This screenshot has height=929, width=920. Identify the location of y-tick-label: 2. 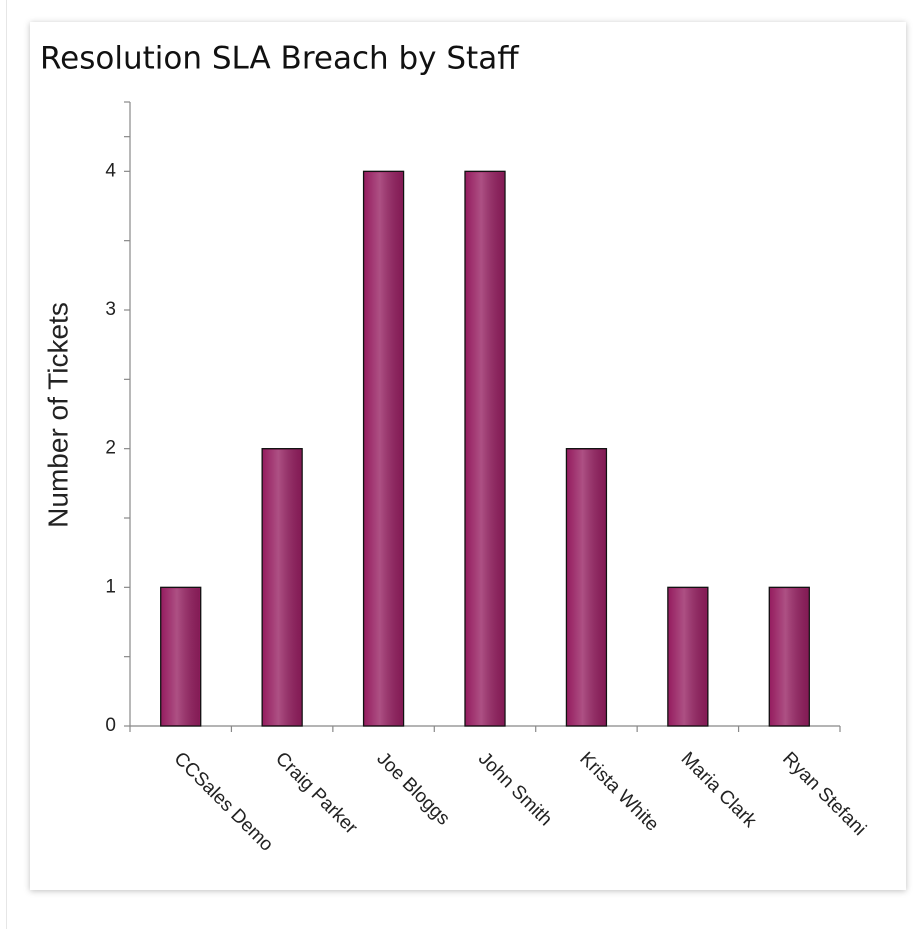
(110, 448).